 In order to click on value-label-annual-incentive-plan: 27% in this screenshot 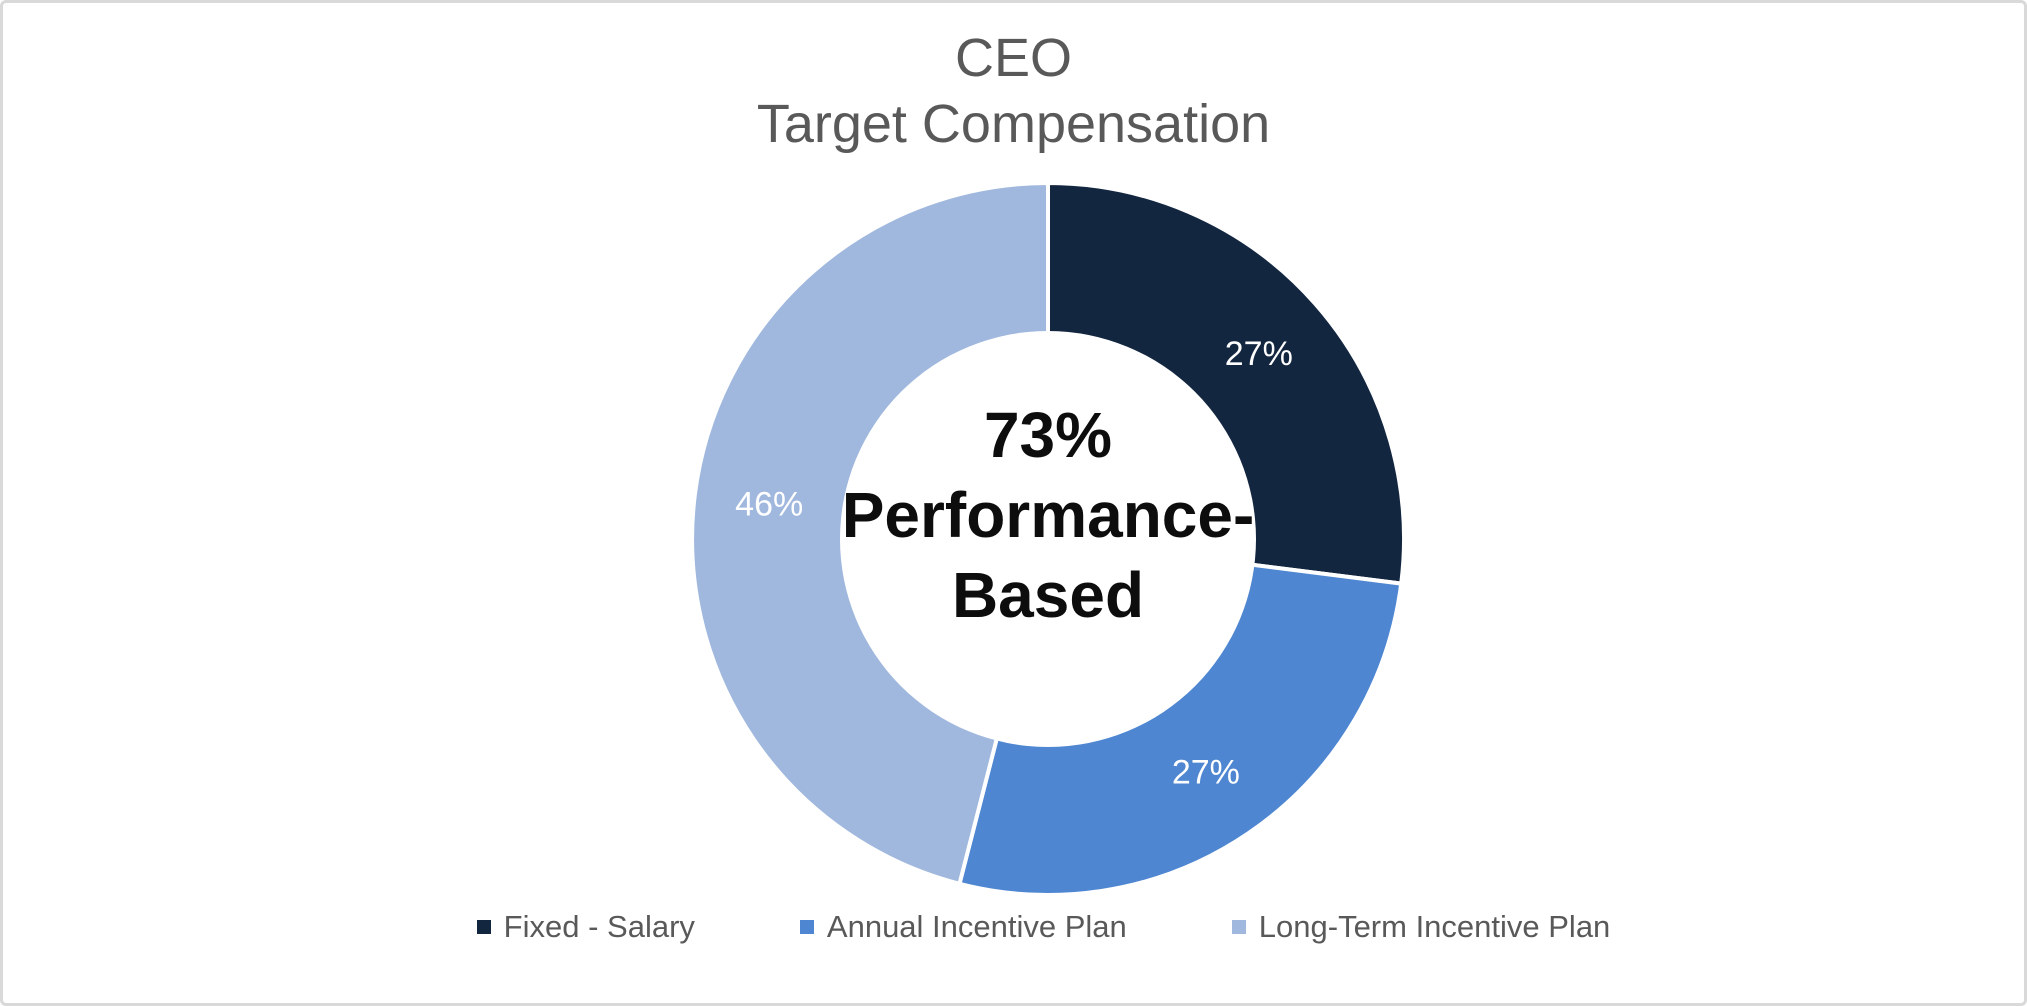, I will do `click(1206, 772)`.